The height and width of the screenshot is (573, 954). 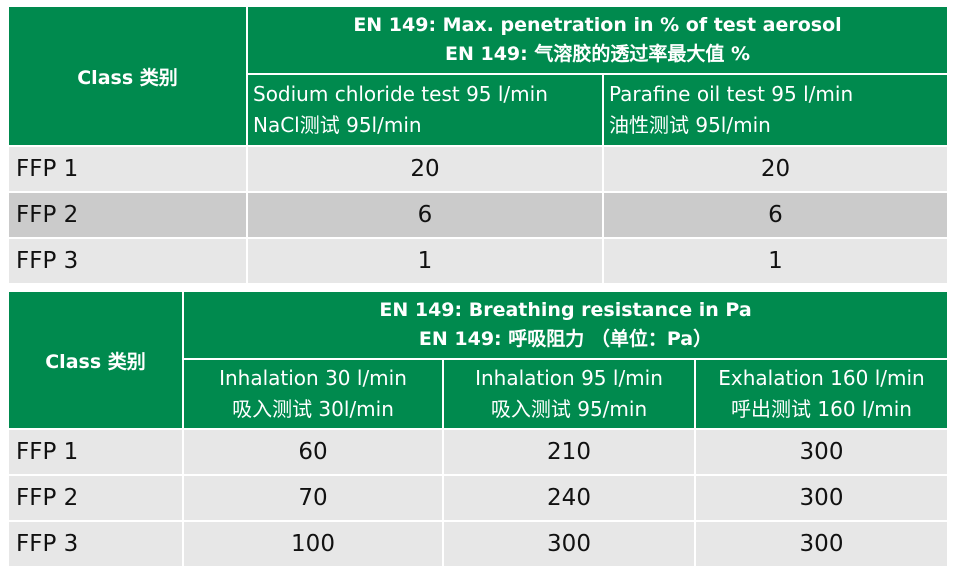 I want to click on column-header-exhalation-160-cn: 呼出测试 160 l/min, so click(x=821, y=409).